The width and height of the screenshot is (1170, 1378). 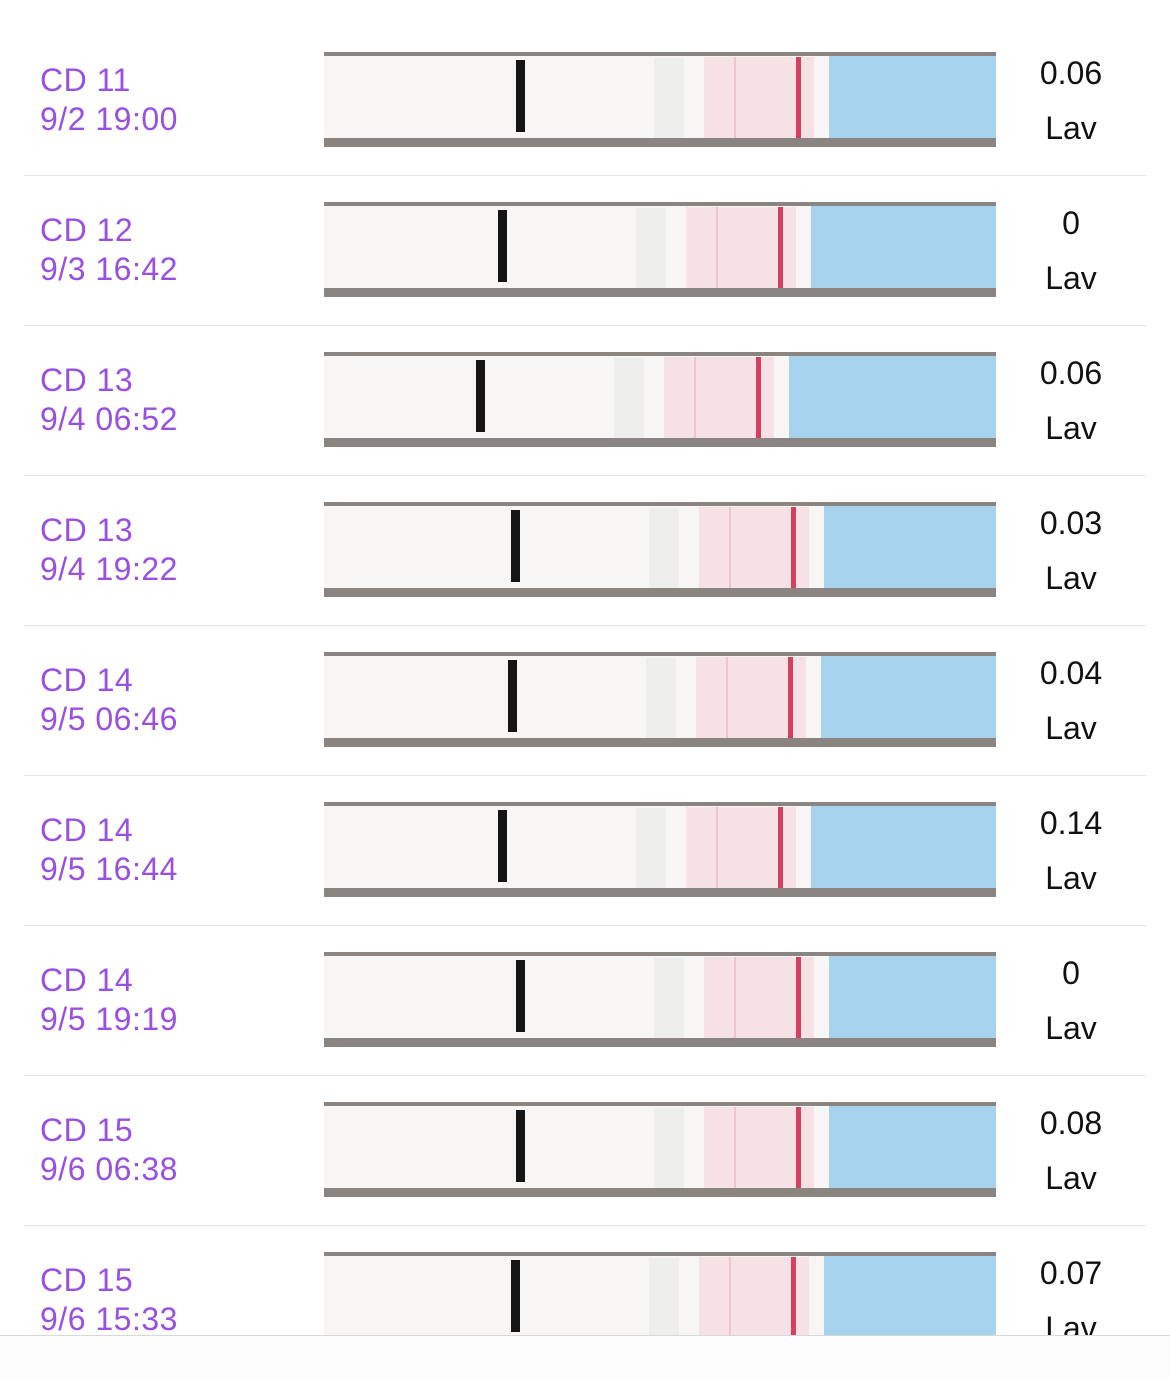 What do you see at coordinates (109, 419) in the screenshot?
I see `test-time: 9/4 06:52` at bounding box center [109, 419].